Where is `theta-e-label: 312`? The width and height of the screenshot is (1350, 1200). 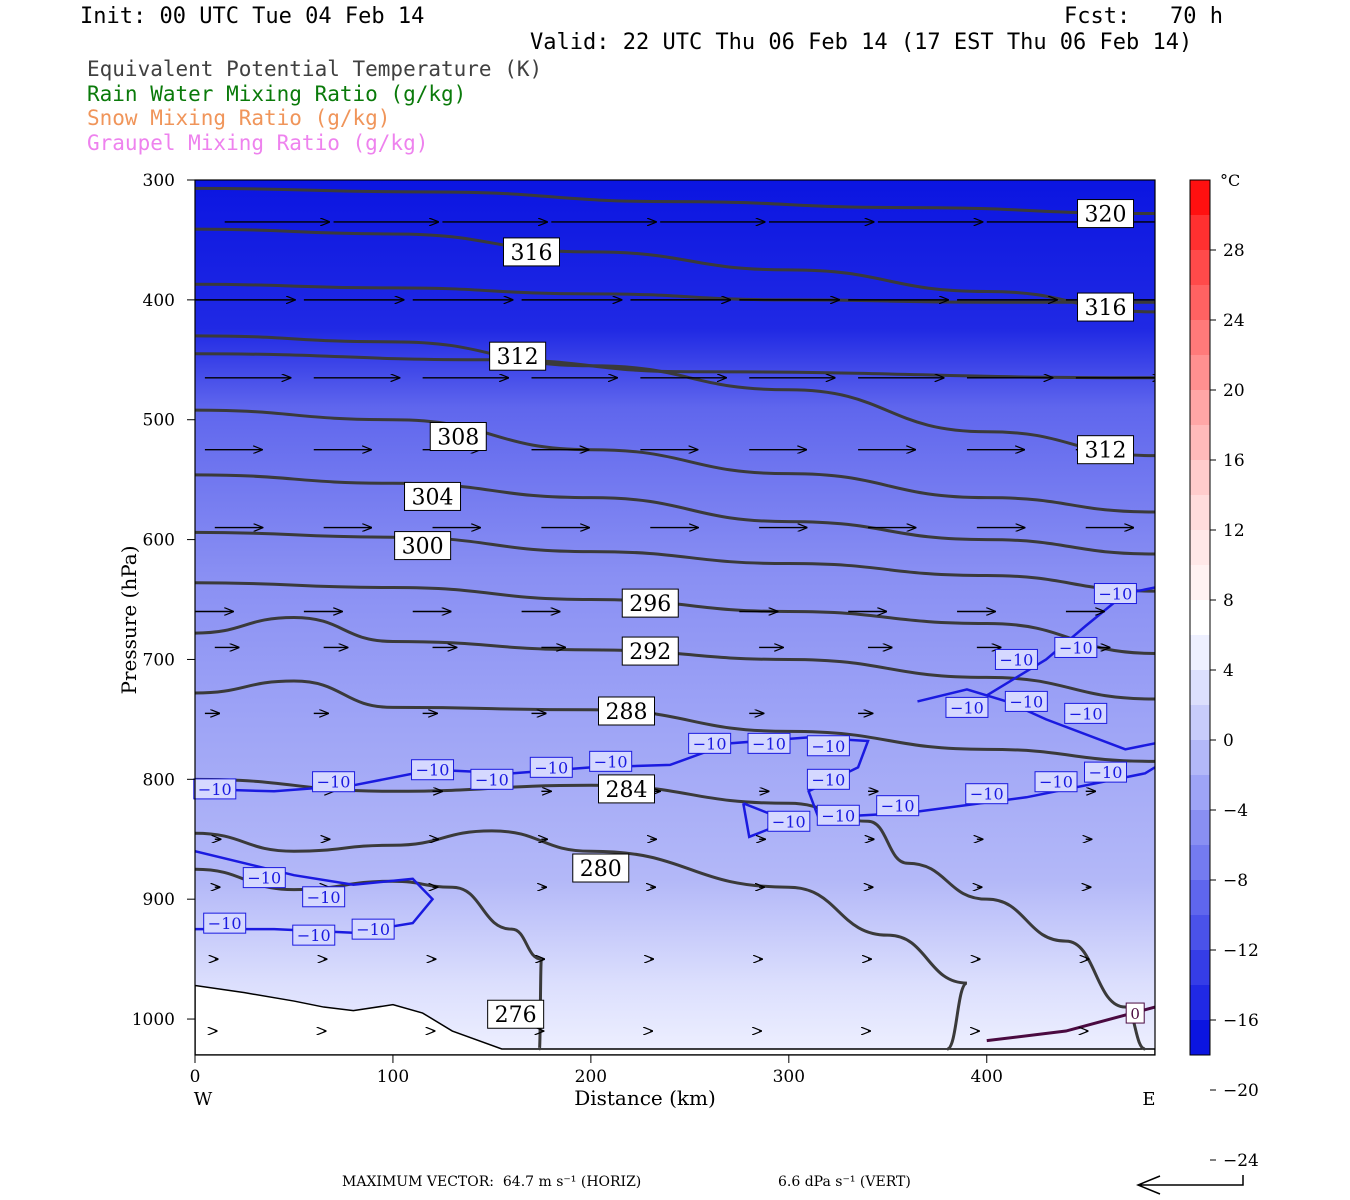 theta-e-label: 312 is located at coordinates (1106, 451).